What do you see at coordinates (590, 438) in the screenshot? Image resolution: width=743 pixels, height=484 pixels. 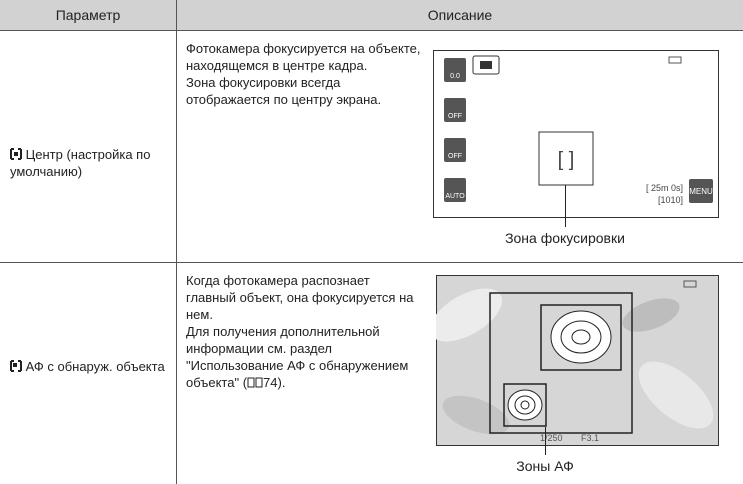 I see `aperture: F3.1` at bounding box center [590, 438].